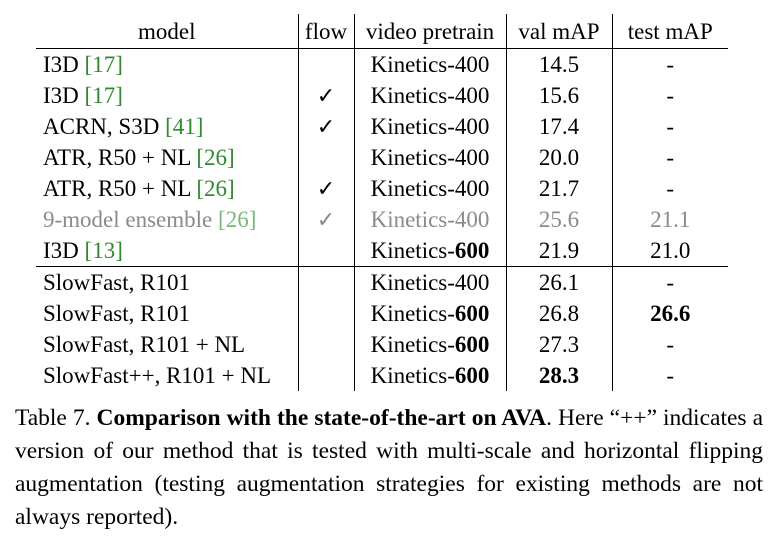  What do you see at coordinates (670, 219) in the screenshot?
I see `cell-test-map: 21.1` at bounding box center [670, 219].